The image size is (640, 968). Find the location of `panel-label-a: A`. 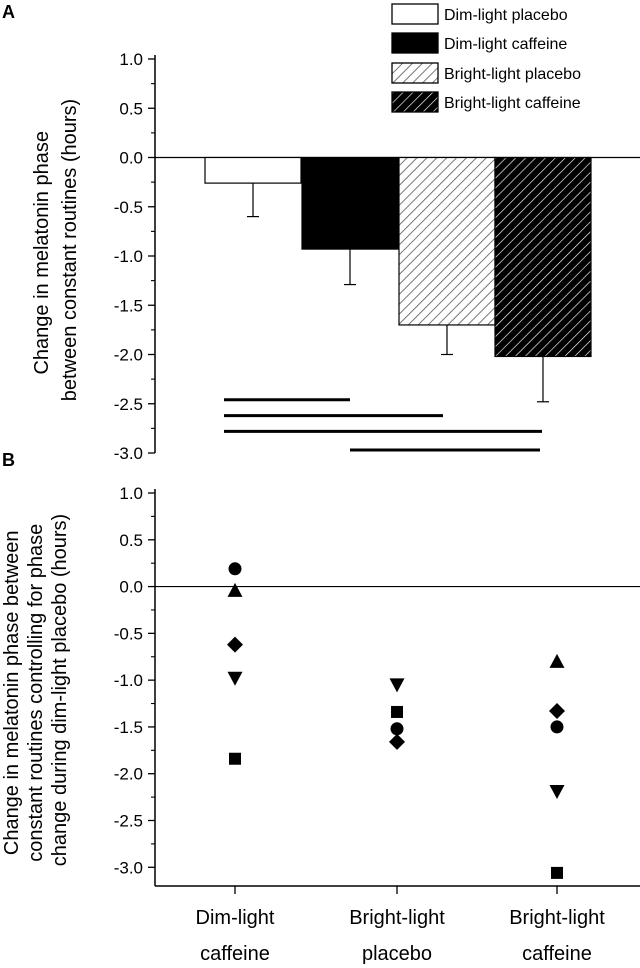

panel-label-a: A is located at coordinates (8, 12).